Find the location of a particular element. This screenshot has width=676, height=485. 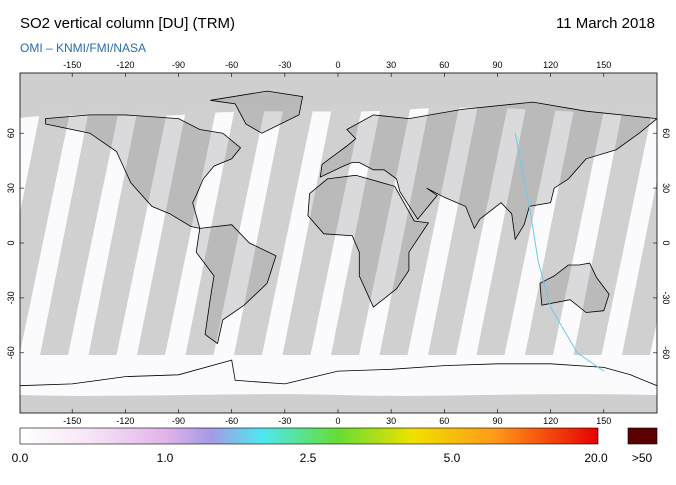

colorbar-label: 0.0 is located at coordinates (20, 458).